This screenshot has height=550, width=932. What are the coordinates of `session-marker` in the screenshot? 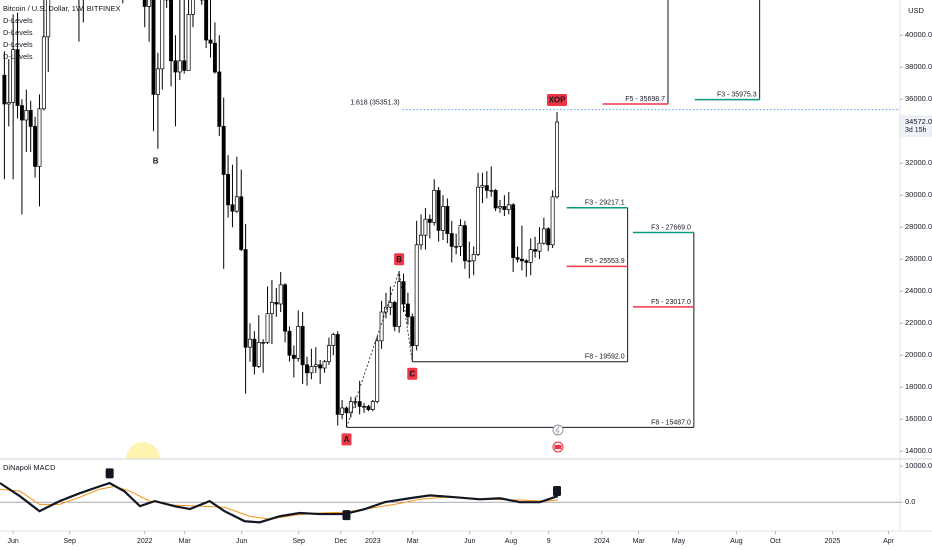 It's located at (143, 450).